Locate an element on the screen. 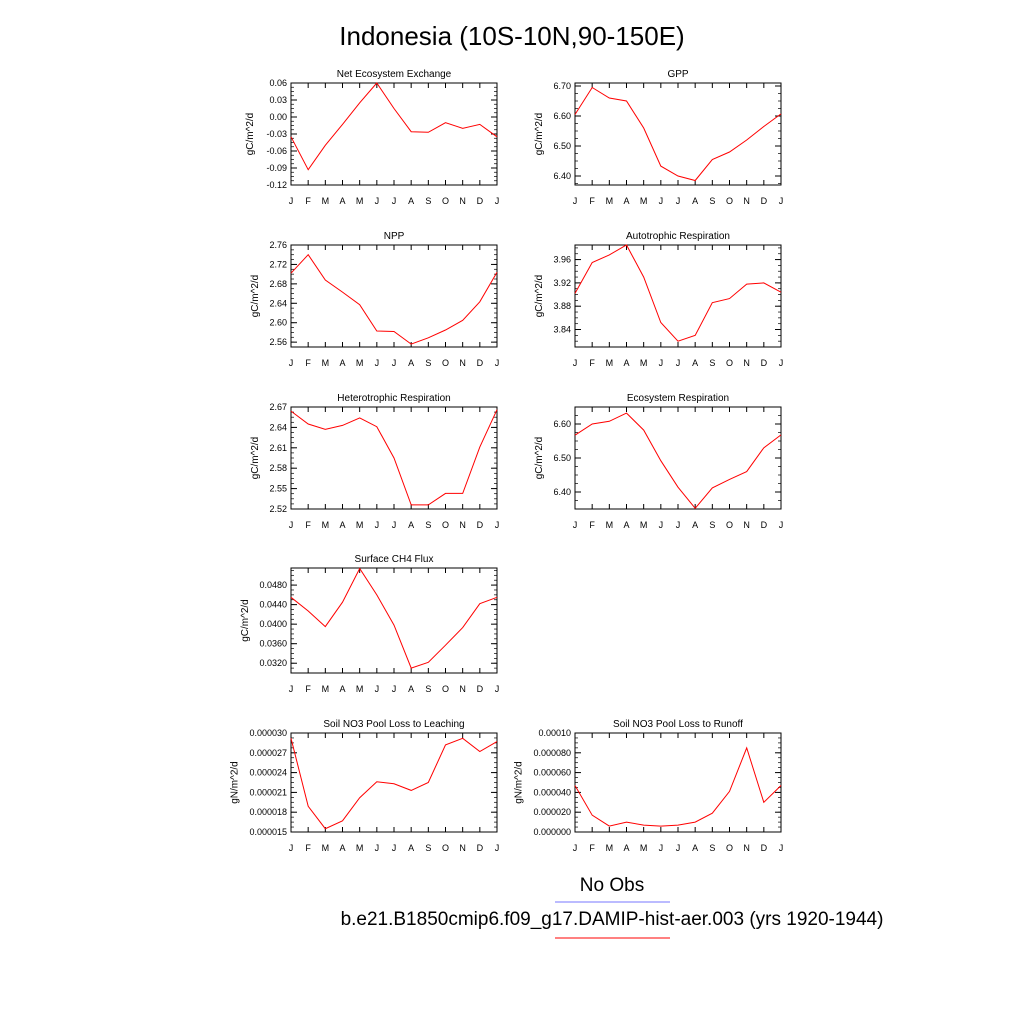  y-axis-label: gC/m^2/d is located at coordinates (539, 134).